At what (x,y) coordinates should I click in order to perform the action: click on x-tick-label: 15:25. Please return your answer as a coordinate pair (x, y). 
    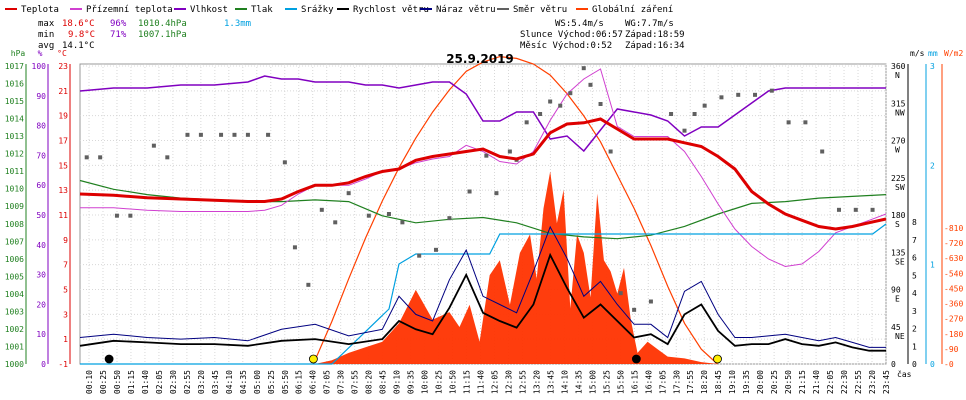
    Looking at the image, I should click on (606, 382).